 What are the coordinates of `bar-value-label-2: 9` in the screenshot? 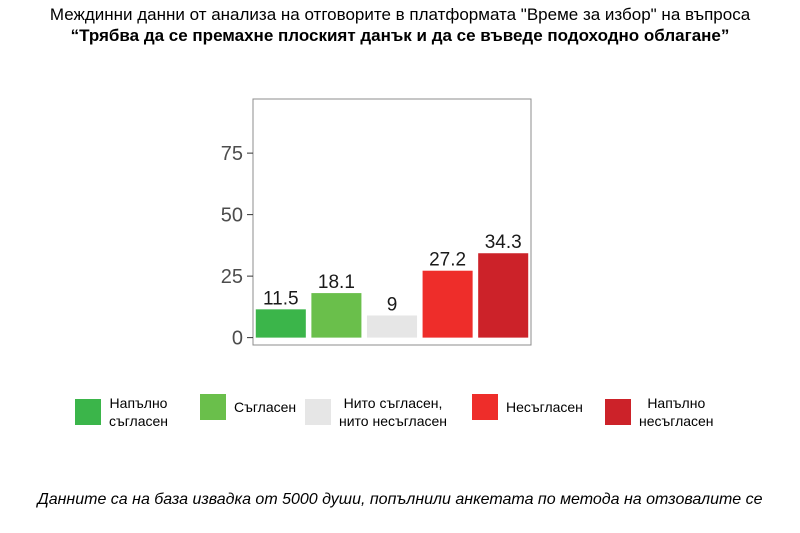 It's located at (392, 304).